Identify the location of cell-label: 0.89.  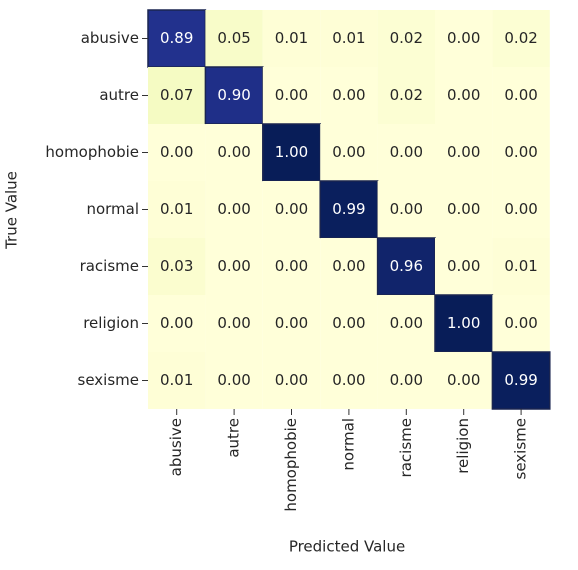
(176, 38).